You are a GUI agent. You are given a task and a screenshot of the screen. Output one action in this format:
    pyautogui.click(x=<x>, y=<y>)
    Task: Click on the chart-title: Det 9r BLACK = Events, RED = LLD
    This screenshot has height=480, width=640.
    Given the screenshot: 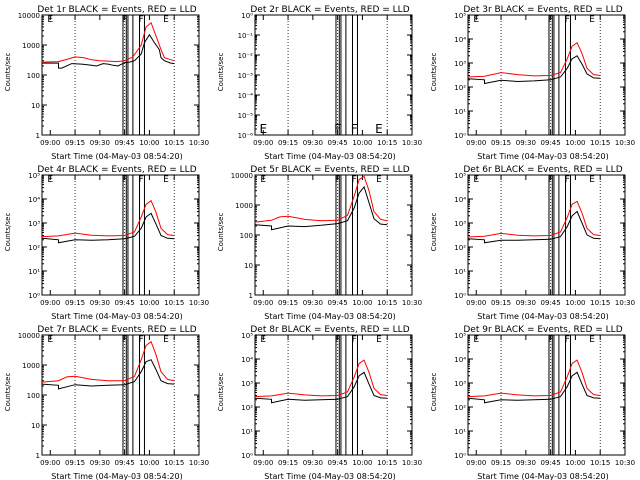 What is the action you would take?
    pyautogui.click(x=542, y=330)
    